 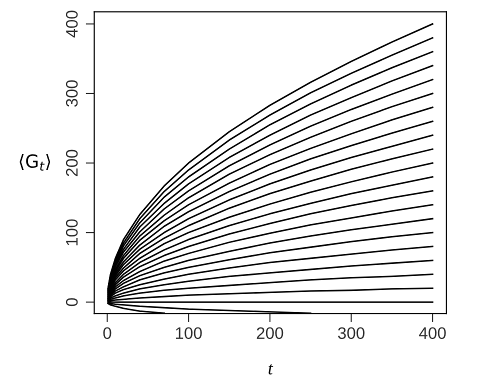 I want to click on x-tick-label: 300, so click(x=351, y=333).